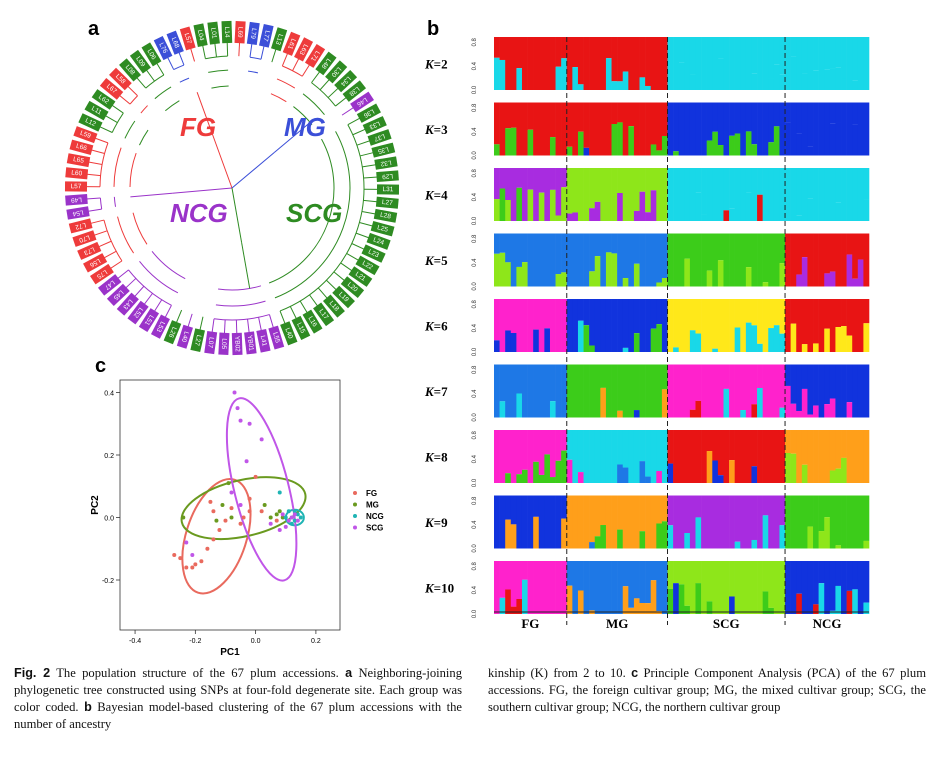 The height and width of the screenshot is (760, 942). What do you see at coordinates (436, 64) in the screenshot?
I see `structure-k-label: K=2` at bounding box center [436, 64].